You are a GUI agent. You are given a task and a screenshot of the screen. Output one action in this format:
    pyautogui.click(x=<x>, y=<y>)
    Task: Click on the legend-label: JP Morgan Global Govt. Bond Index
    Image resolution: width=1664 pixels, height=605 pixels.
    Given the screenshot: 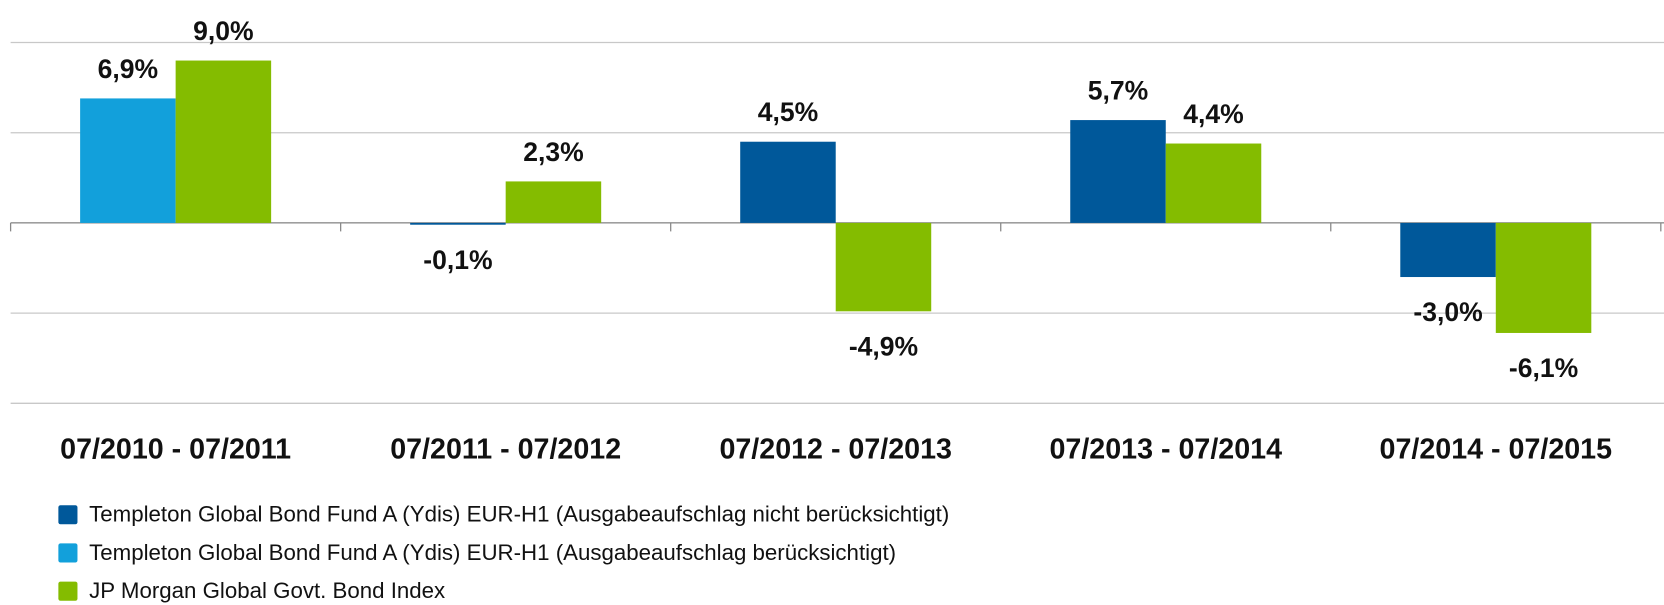 What is the action you would take?
    pyautogui.click(x=267, y=590)
    